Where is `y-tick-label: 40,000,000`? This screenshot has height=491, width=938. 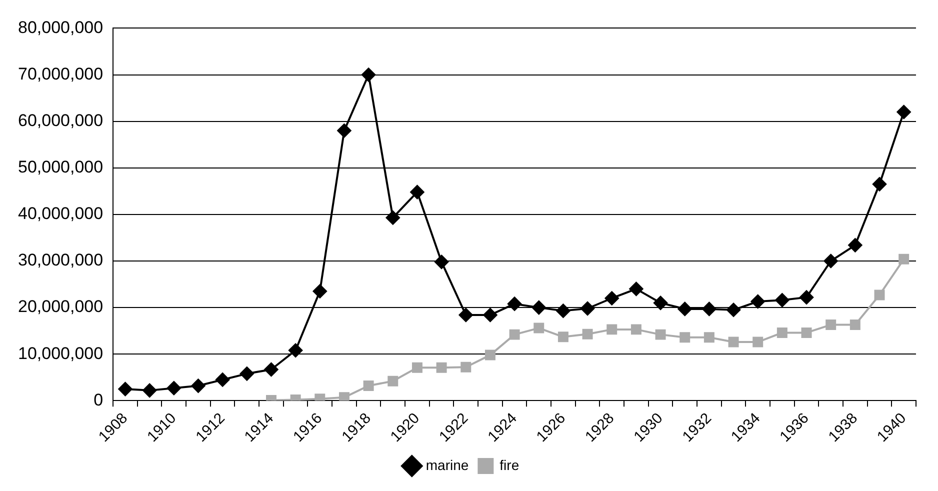 y-tick-label: 40,000,000 is located at coordinates (61, 214).